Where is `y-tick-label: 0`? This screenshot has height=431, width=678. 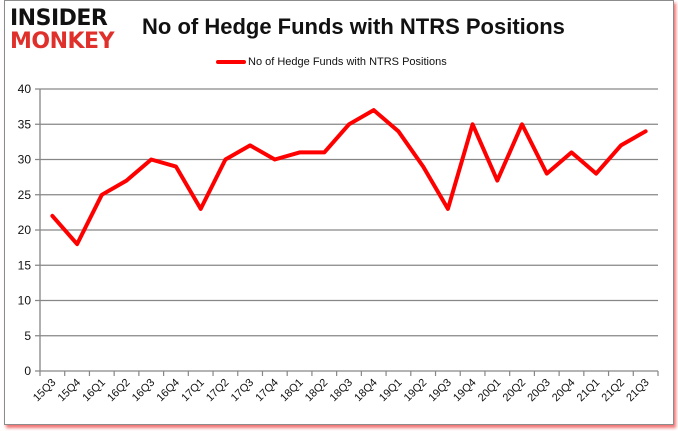 y-tick-label: 0 is located at coordinates (27, 371).